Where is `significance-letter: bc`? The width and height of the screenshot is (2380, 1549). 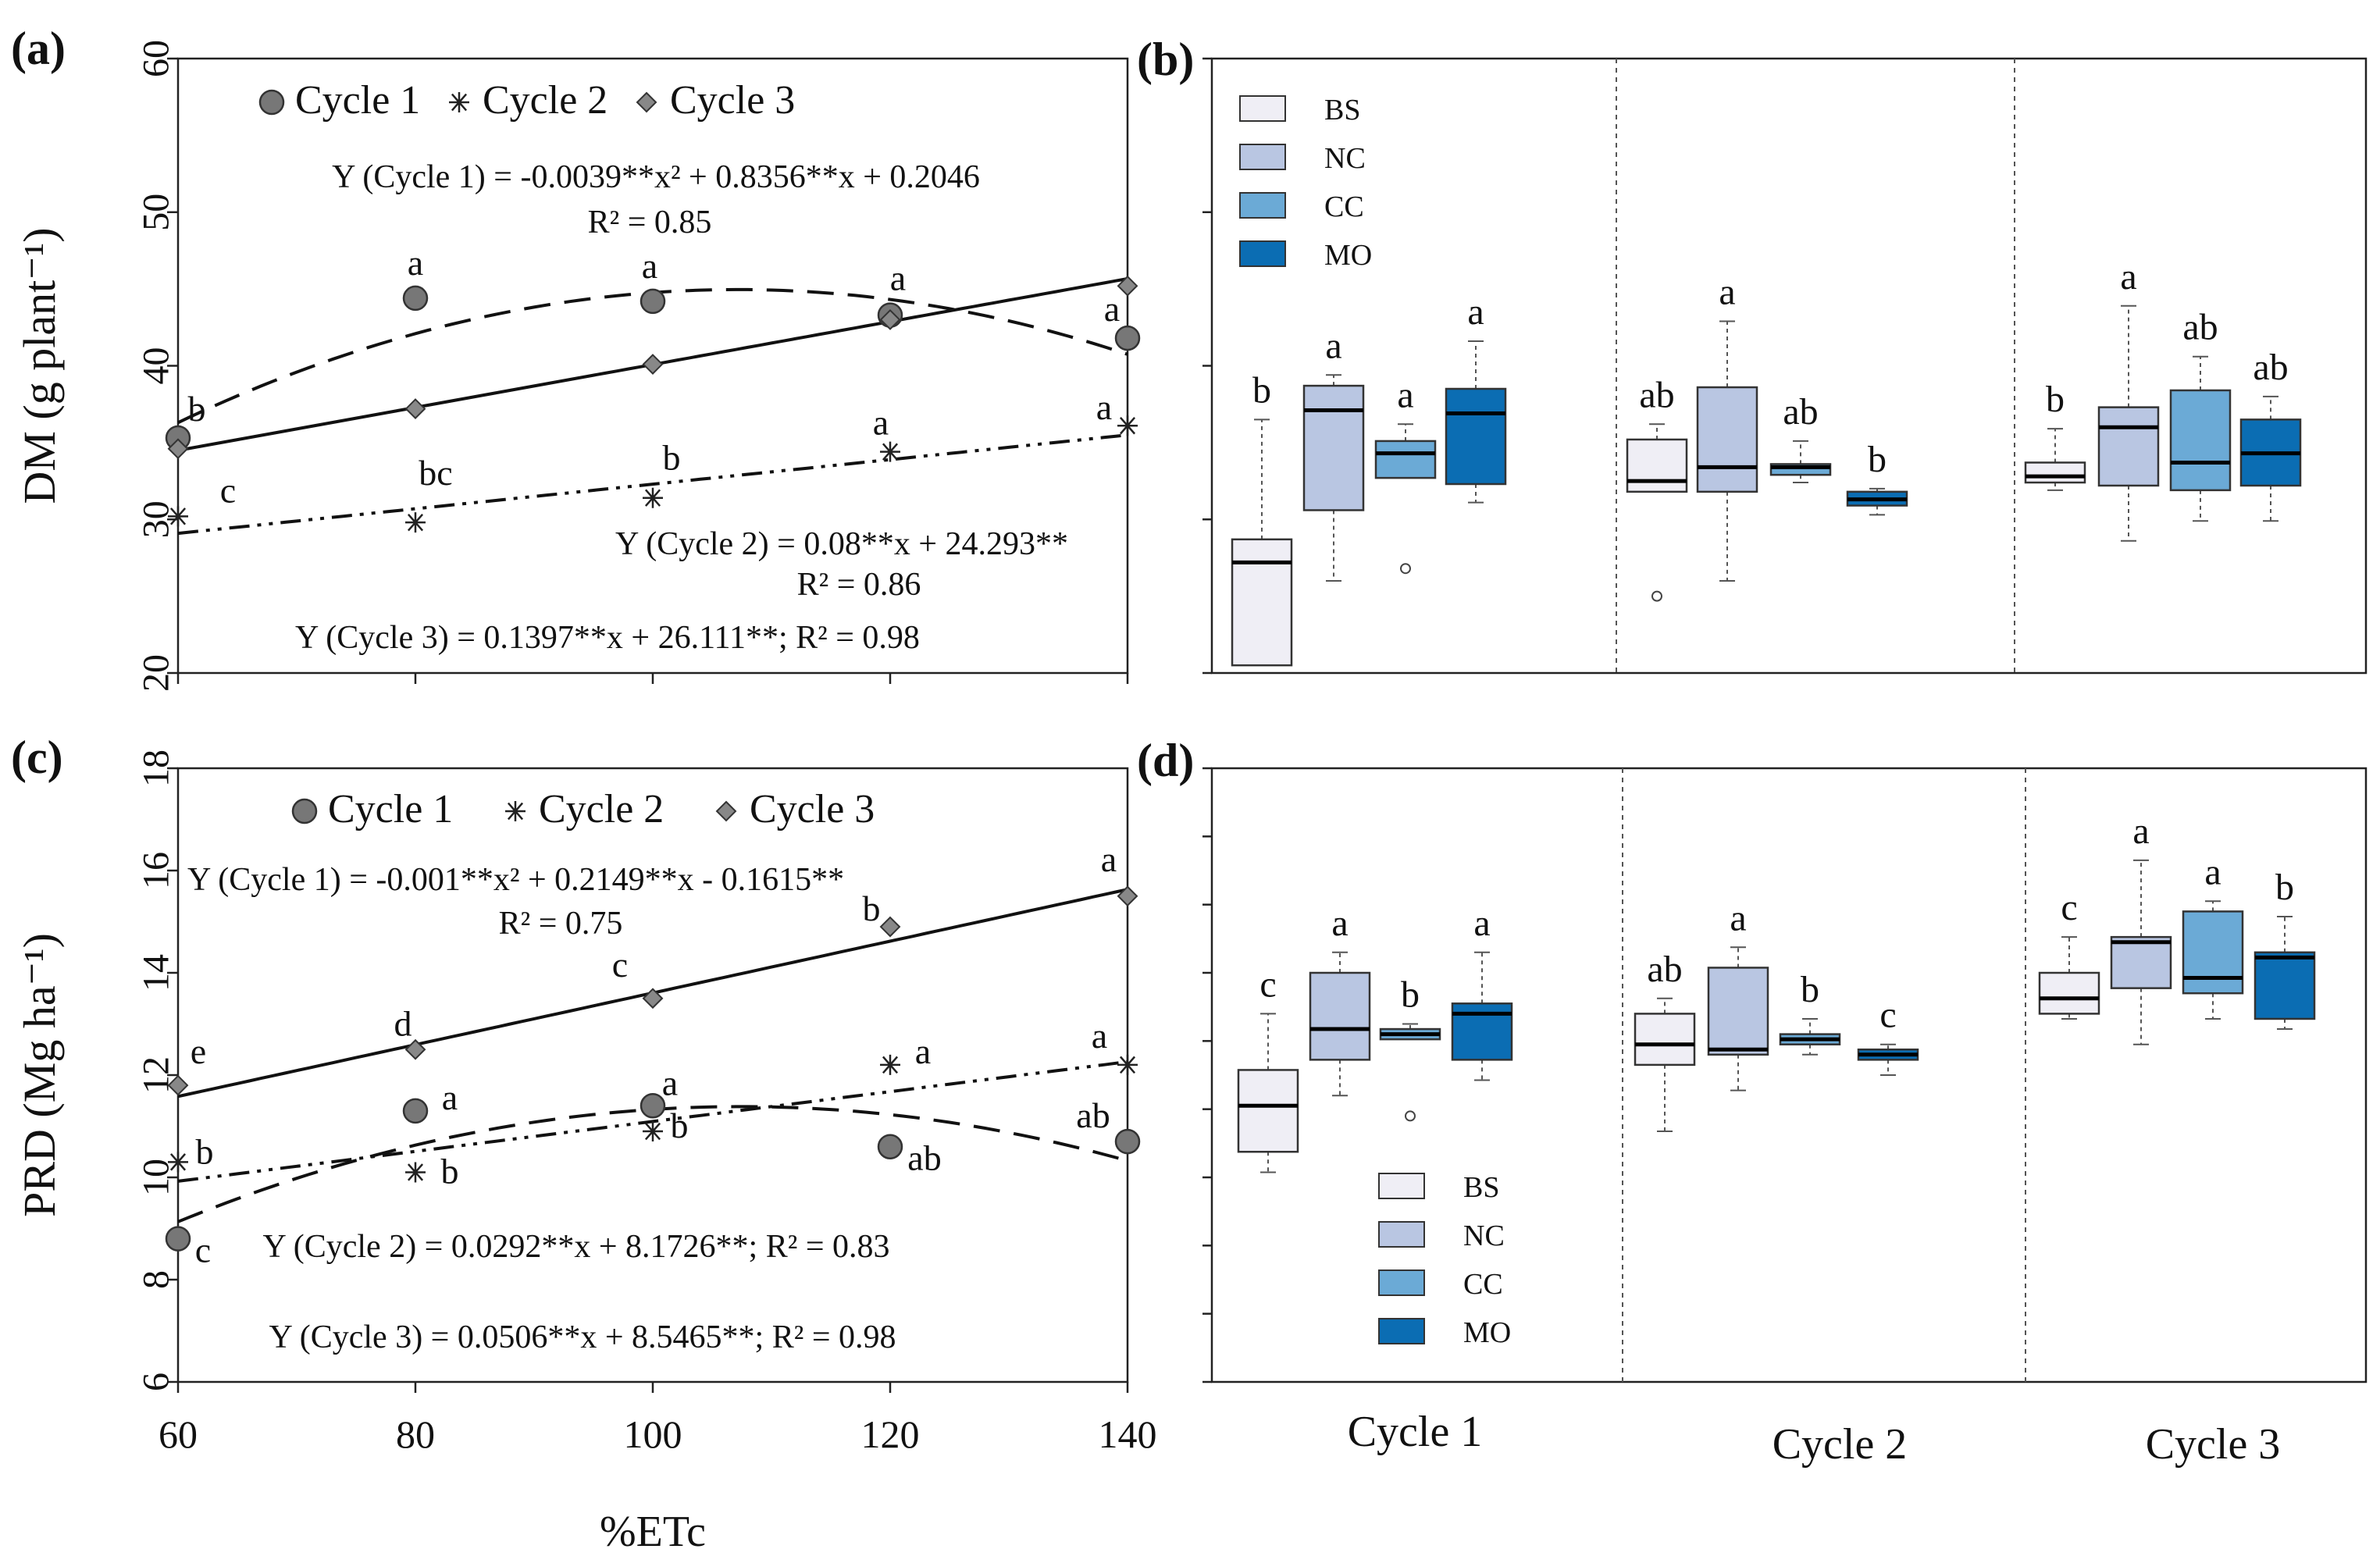 significance-letter: bc is located at coordinates (435, 473).